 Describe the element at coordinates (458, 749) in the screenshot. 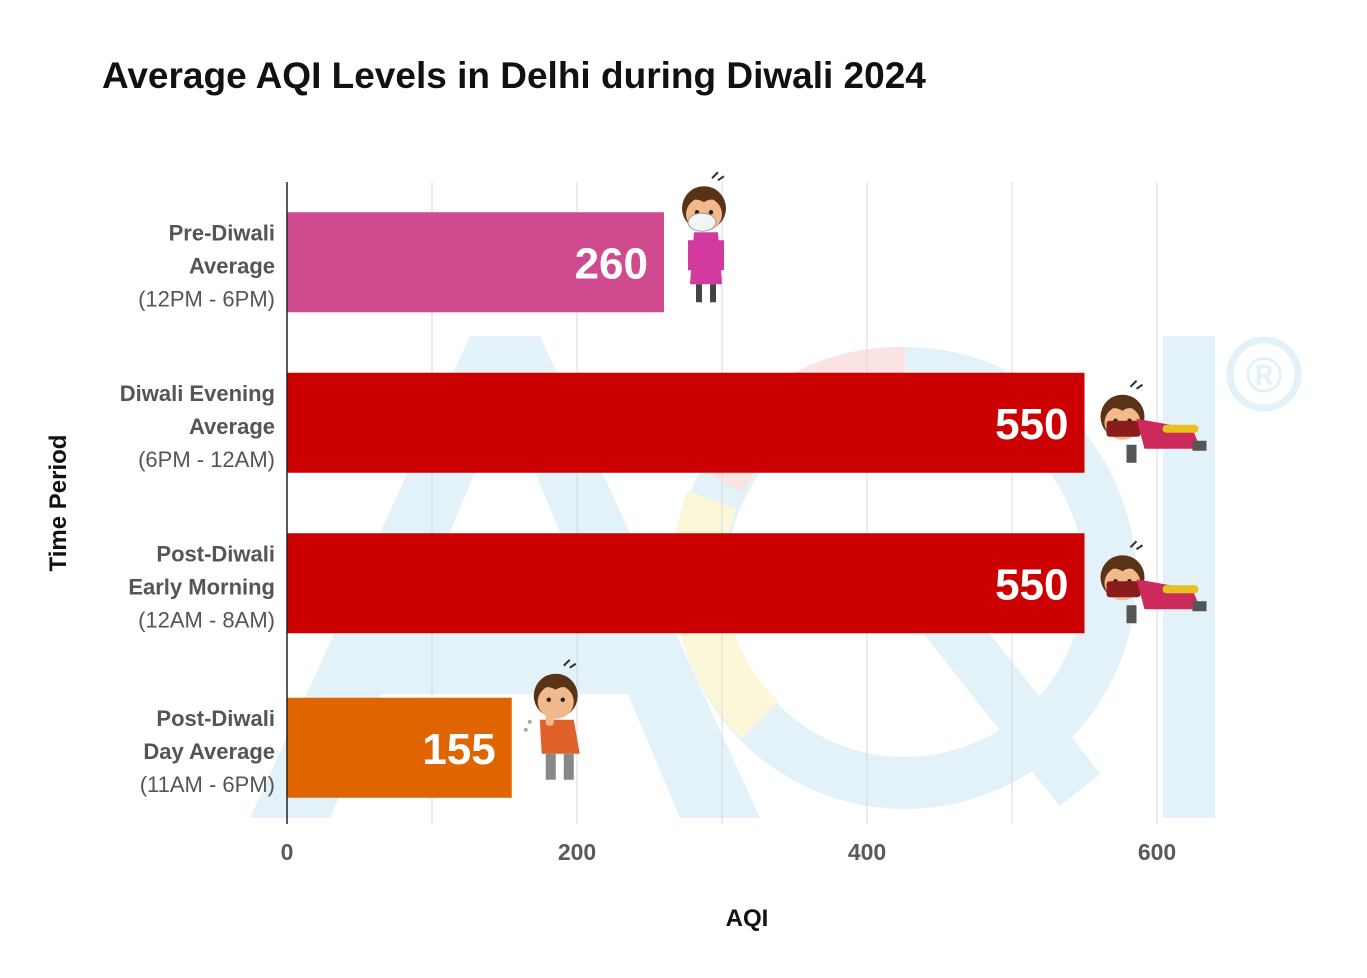

I see `bar-value-label: 155` at that location.